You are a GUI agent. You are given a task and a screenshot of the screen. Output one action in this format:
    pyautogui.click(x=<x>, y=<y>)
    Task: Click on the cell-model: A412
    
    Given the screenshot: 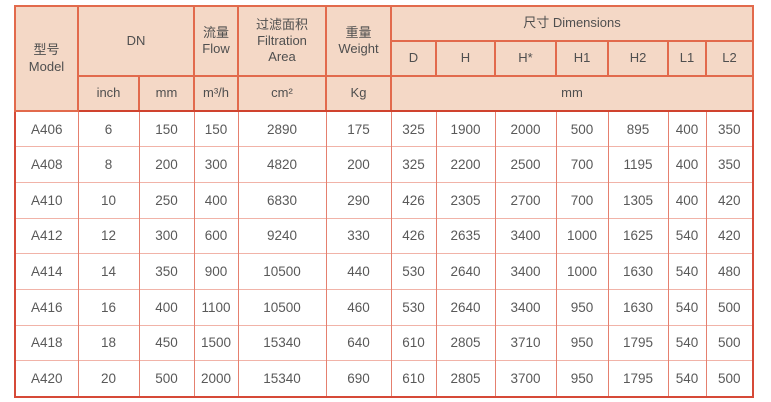 What is the action you would take?
    pyautogui.click(x=46, y=235)
    